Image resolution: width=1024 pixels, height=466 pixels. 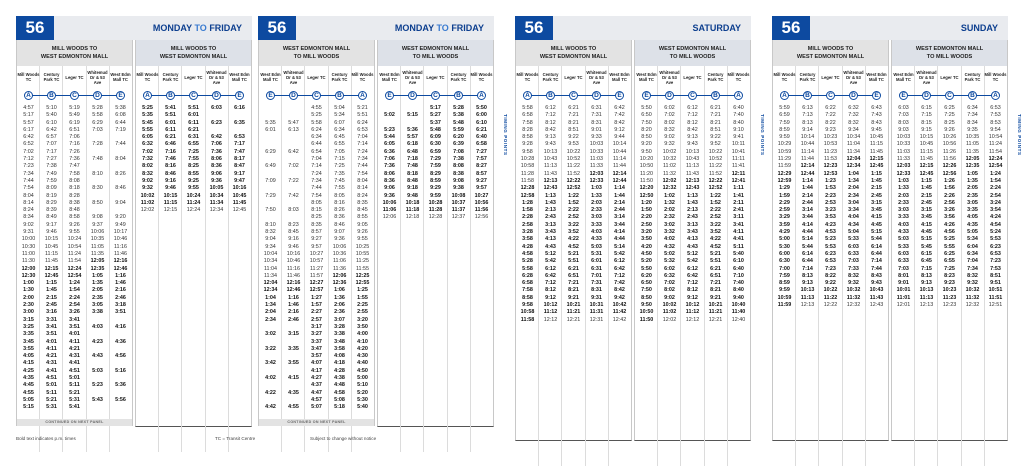 What do you see at coordinates (995, 297) in the screenshot?
I see `trip-time: 11:51` at bounding box center [995, 297].